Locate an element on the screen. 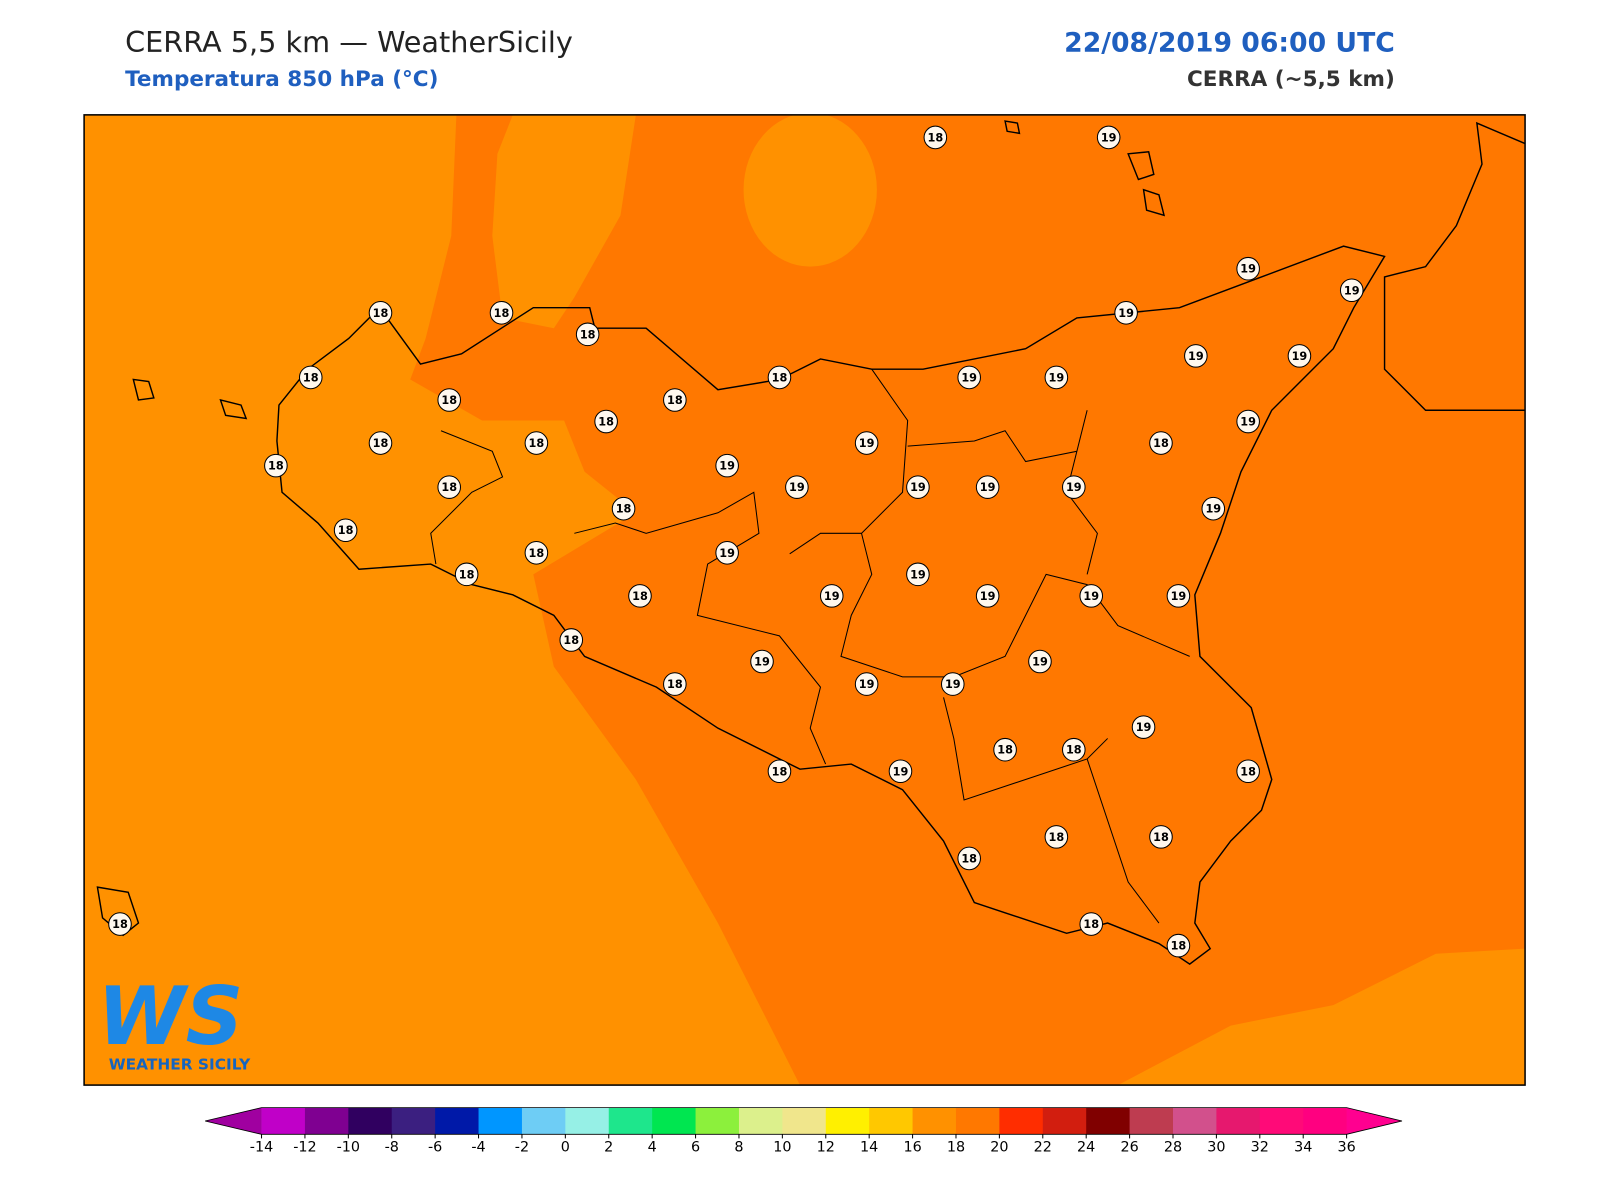  colorbar-tick-label: 28 is located at coordinates (1173, 1148).